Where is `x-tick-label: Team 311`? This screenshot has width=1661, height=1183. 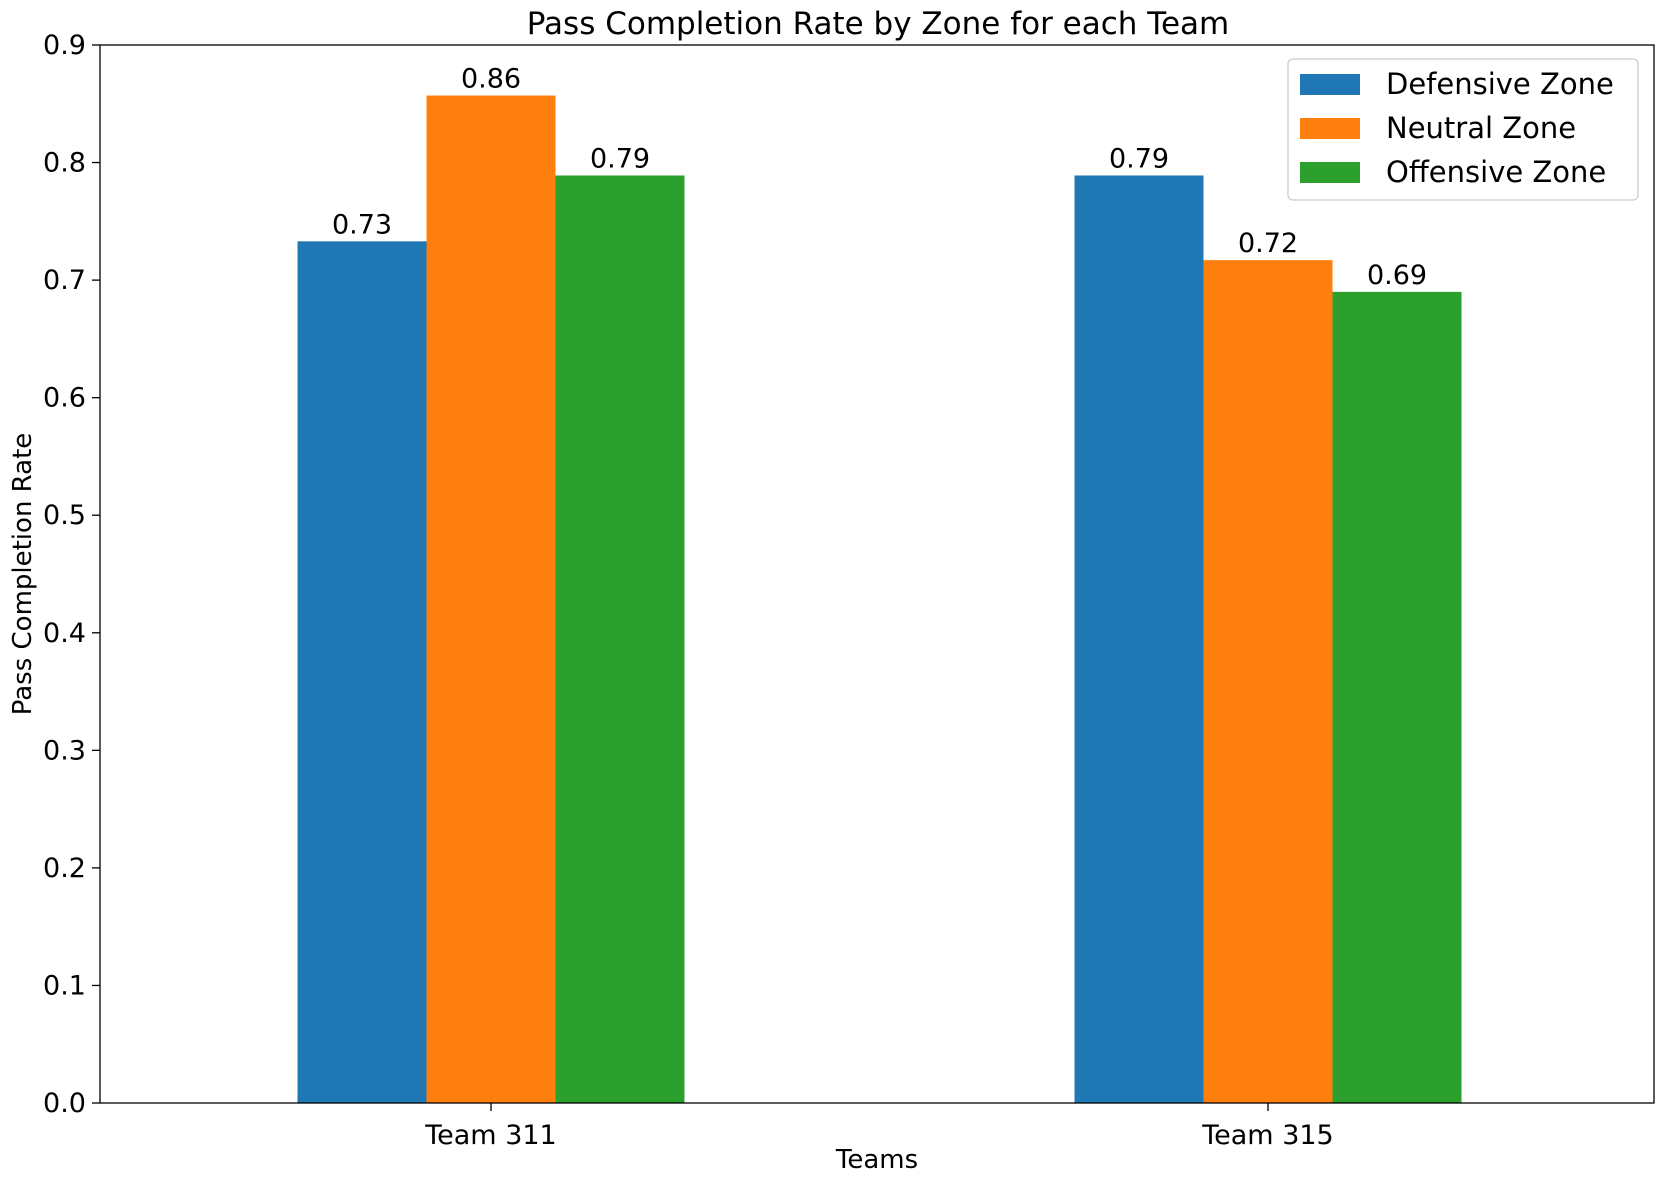 x-tick-label: Team 311 is located at coordinates (490, 1135).